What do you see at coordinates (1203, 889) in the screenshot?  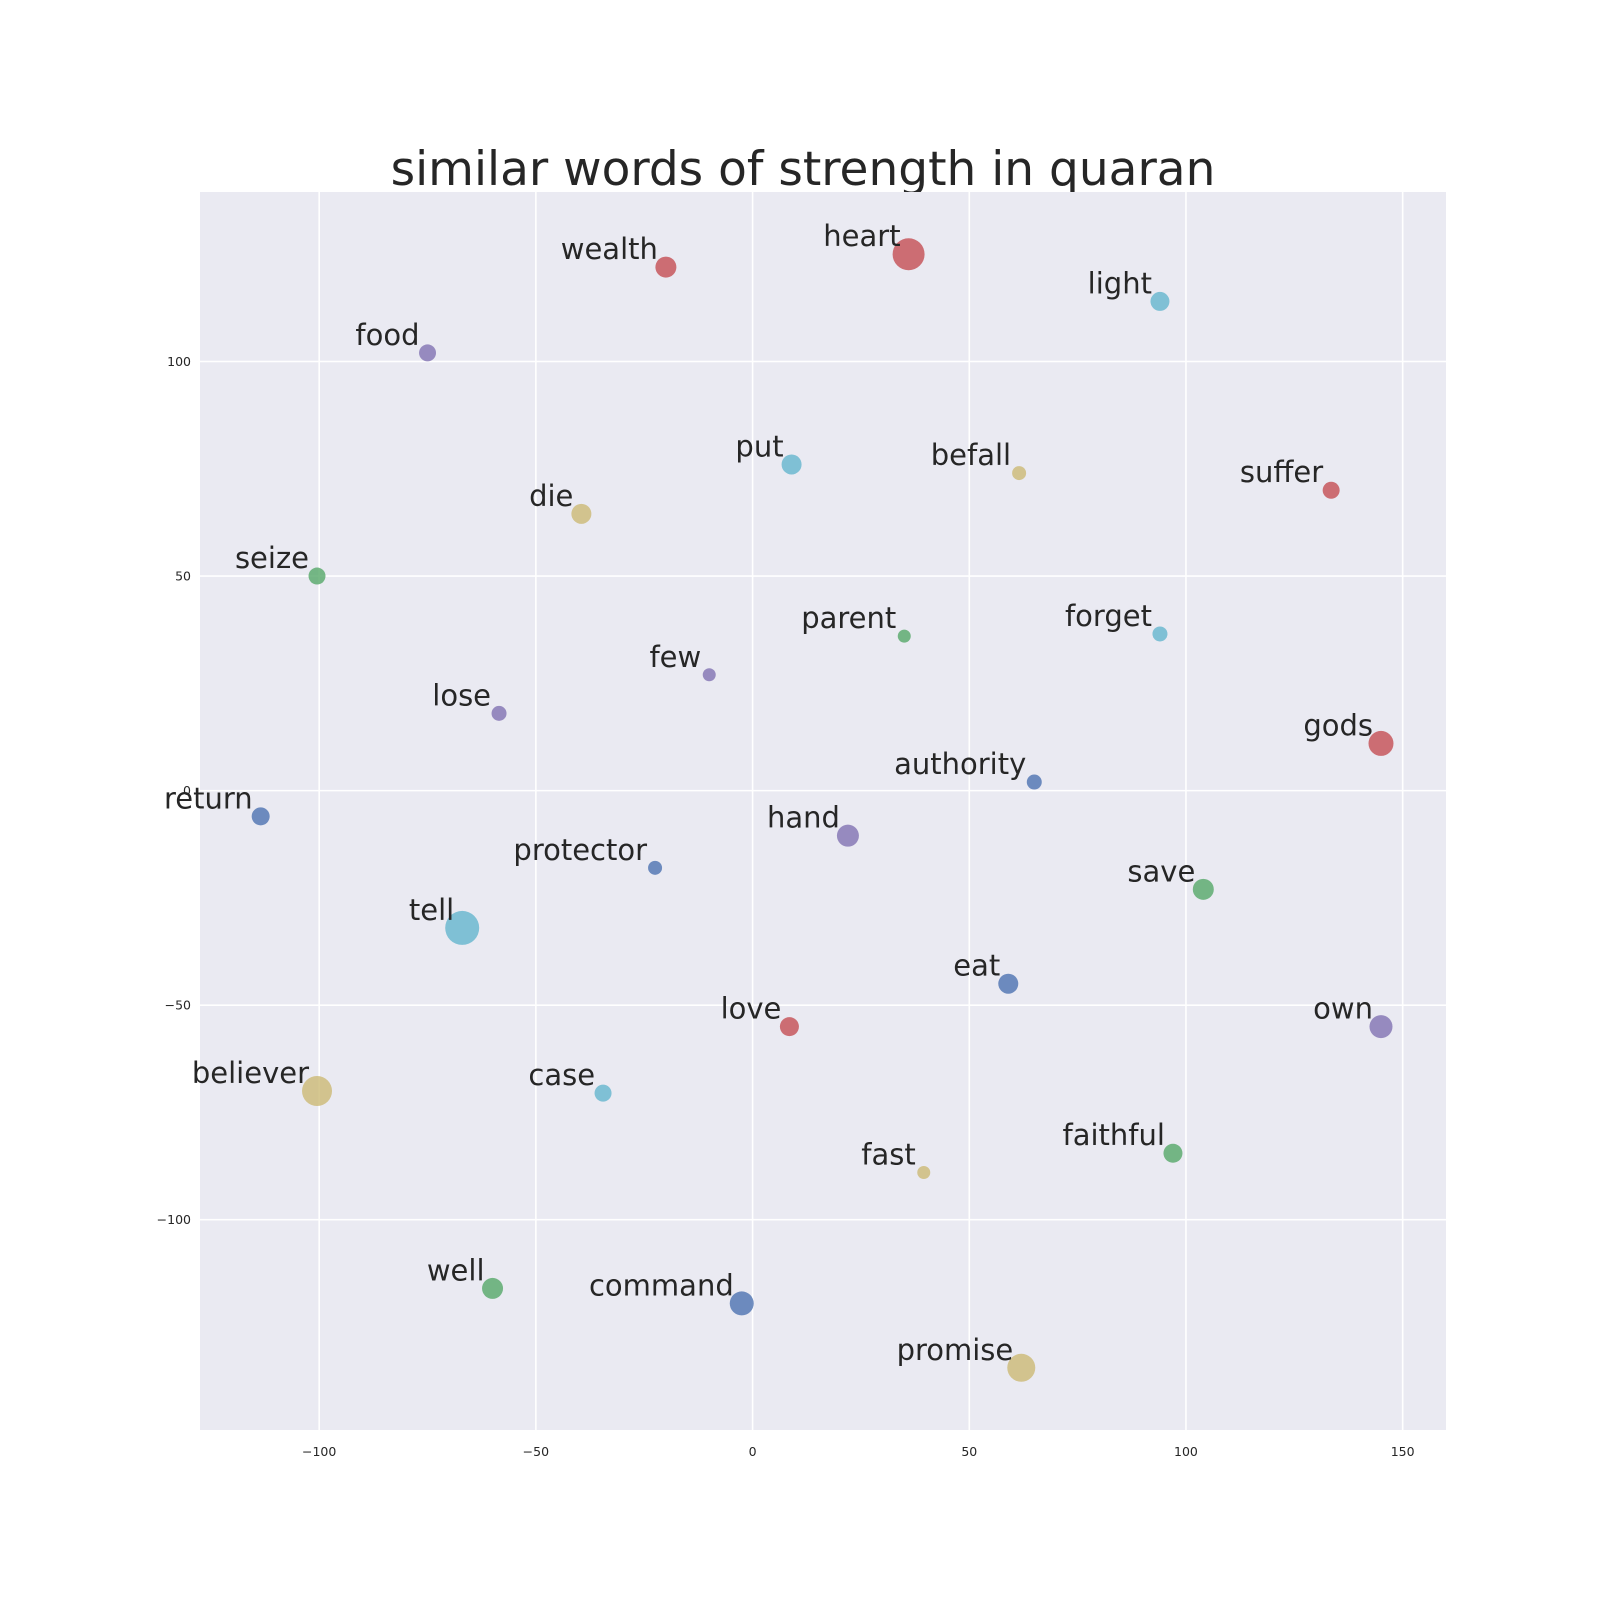 I see `point-save` at bounding box center [1203, 889].